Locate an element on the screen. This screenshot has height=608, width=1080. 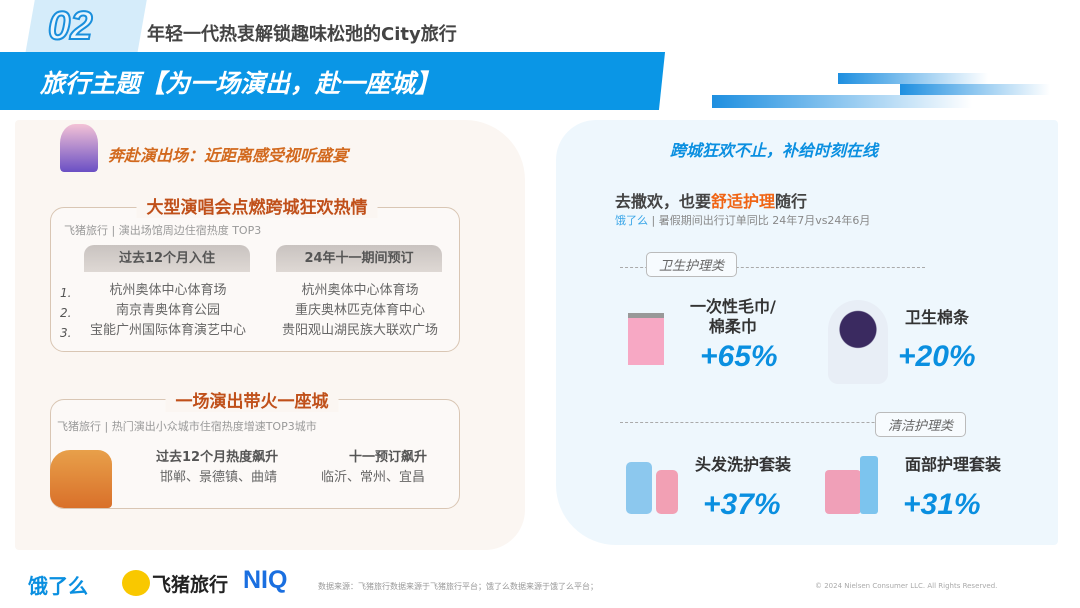
towel-icon is located at coordinates (646, 339).